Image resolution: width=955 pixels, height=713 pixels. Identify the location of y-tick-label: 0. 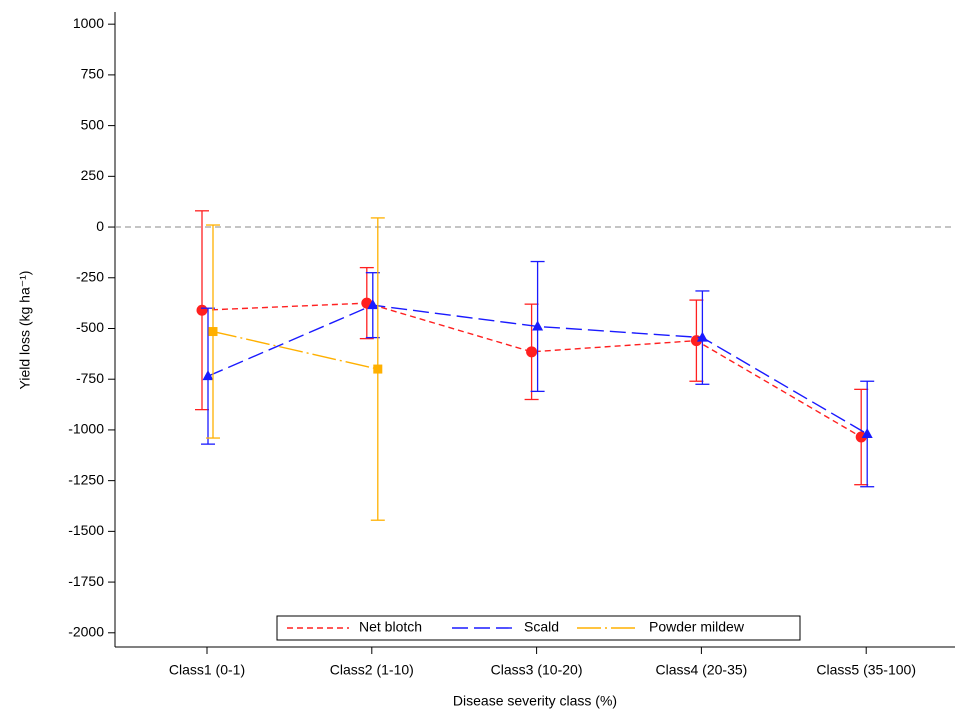
(100, 226).